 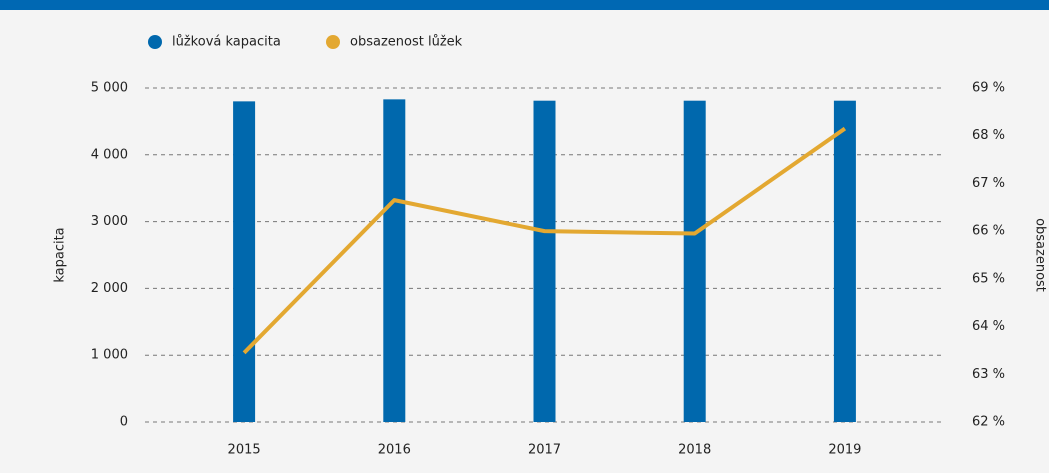 I want to click on y-tick-label: 0, so click(x=124, y=422).